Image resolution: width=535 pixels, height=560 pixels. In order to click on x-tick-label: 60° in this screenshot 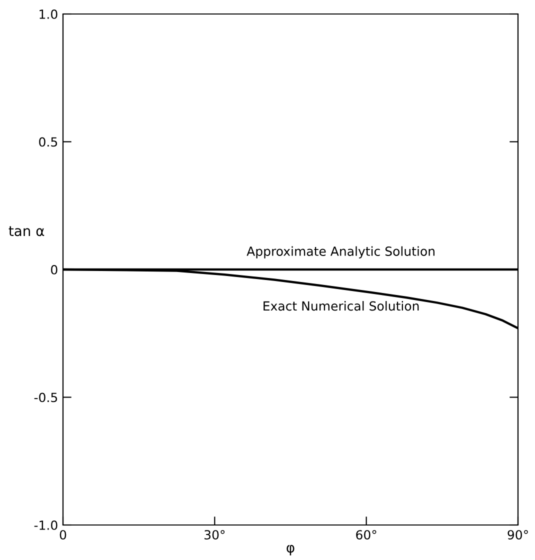, I will do `click(366, 535)`.